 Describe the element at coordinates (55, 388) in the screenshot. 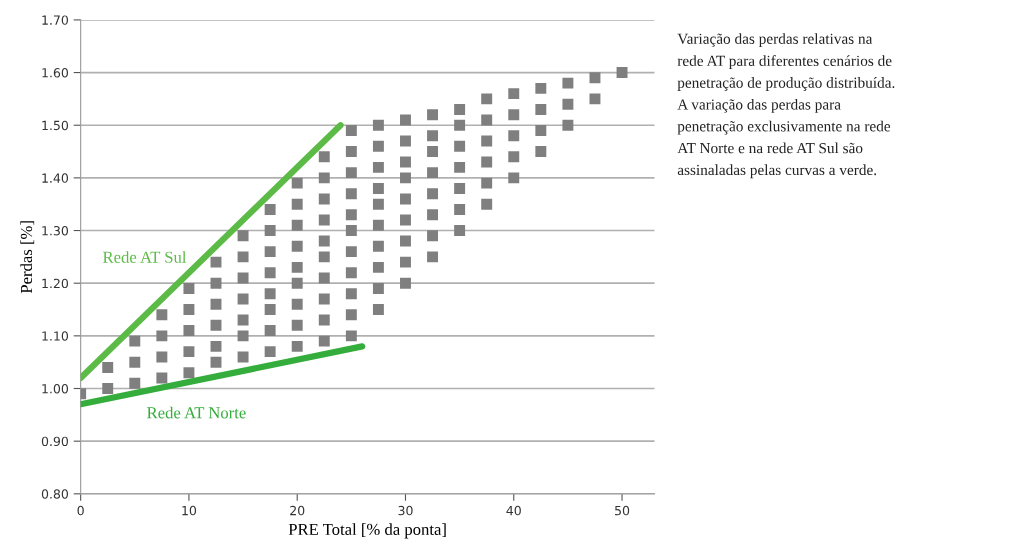

I see `y-tick-label: 1.00` at that location.